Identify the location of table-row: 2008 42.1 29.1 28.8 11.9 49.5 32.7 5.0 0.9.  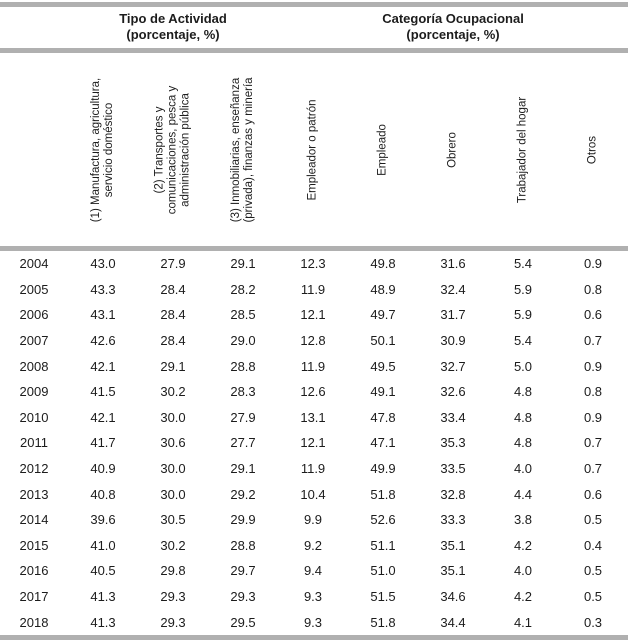
(314, 366).